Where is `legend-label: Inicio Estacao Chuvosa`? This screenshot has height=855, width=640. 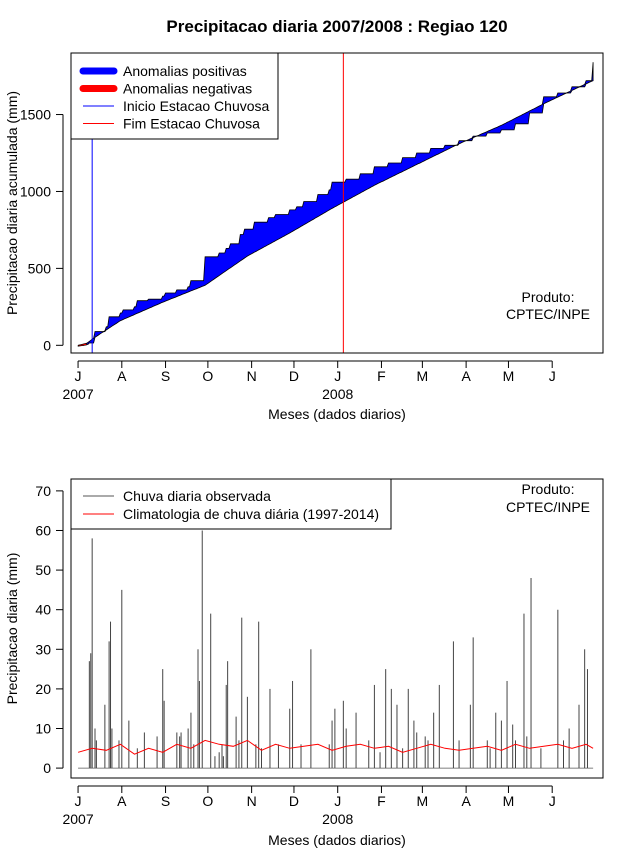 legend-label: Inicio Estacao Chuvosa is located at coordinates (196, 106).